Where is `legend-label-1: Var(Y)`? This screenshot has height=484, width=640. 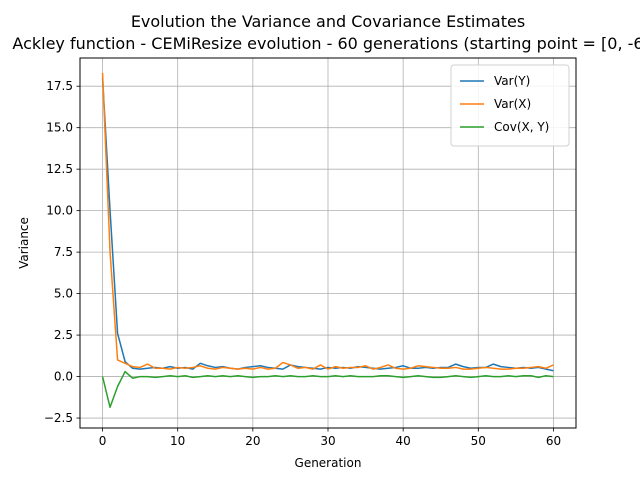 legend-label-1: Var(Y) is located at coordinates (512, 81).